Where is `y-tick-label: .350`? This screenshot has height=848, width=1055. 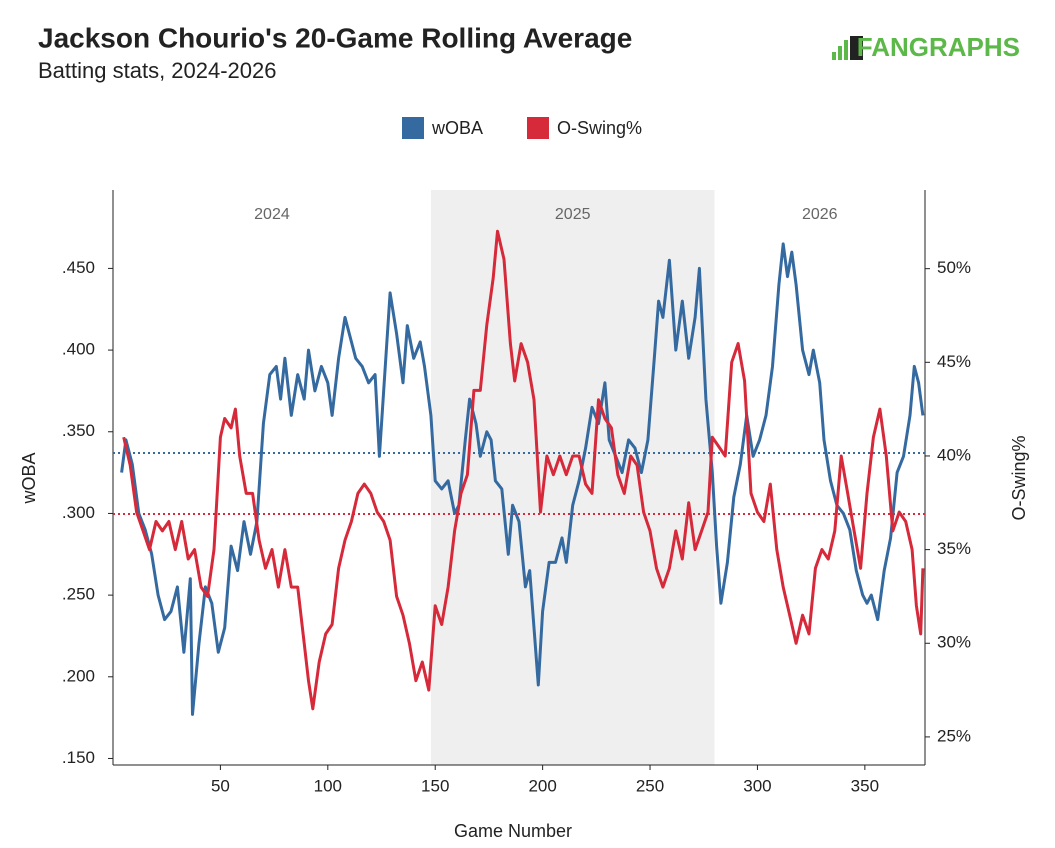 y-tick-label: .350 is located at coordinates (78, 430).